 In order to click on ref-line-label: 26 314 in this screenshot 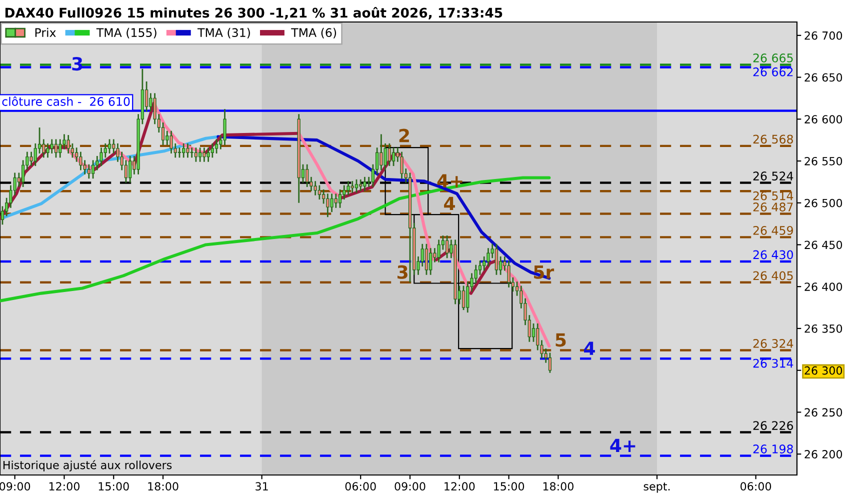, I will do `click(773, 363)`.